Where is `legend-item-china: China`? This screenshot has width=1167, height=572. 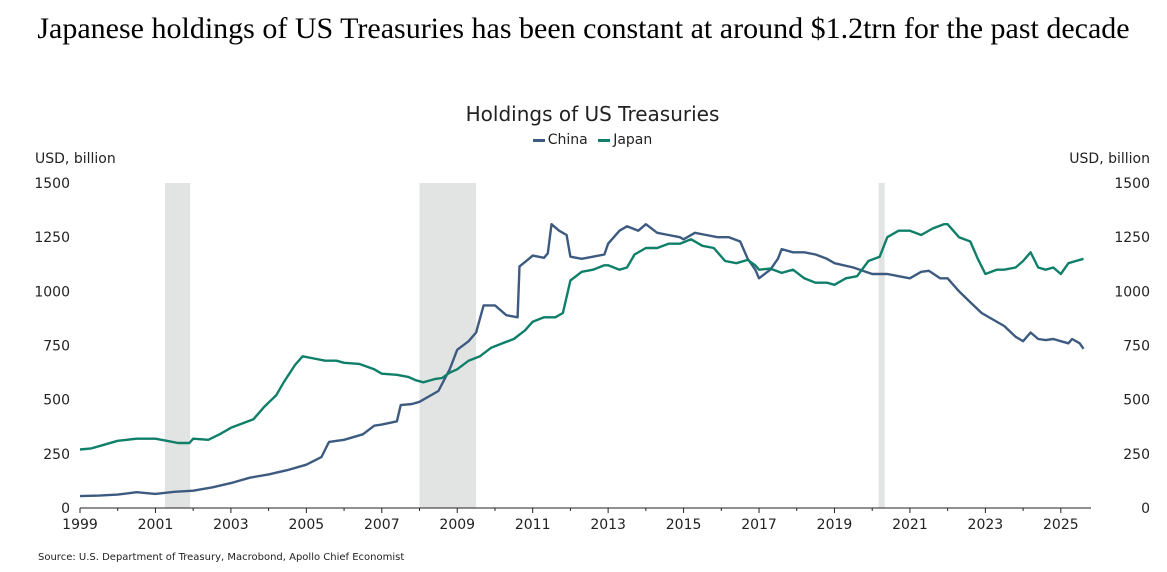
legend-item-china: China is located at coordinates (560, 140).